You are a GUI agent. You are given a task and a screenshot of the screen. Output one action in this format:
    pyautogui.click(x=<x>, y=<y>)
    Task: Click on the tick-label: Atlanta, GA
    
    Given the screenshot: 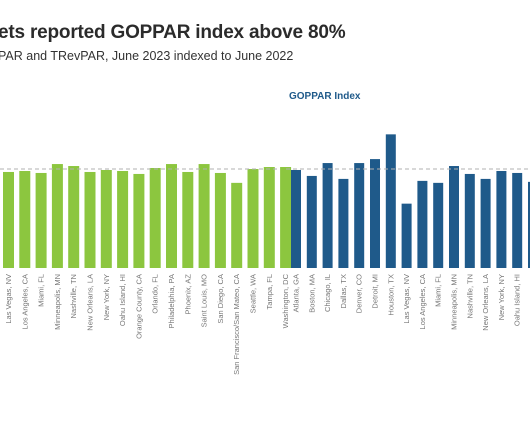 What is the action you would take?
    pyautogui.click(x=296, y=293)
    